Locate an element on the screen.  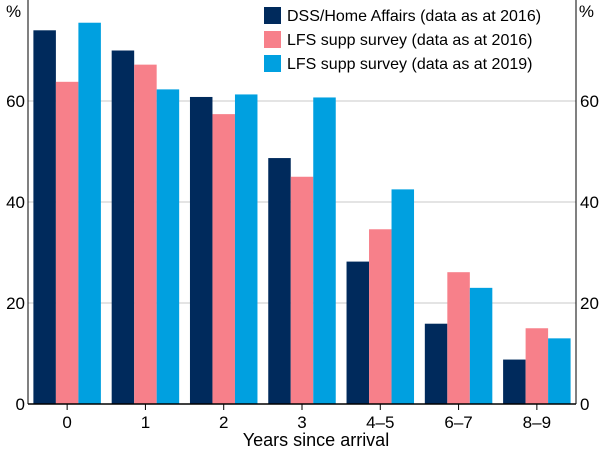
y-tick-label-right: 60 is located at coordinates (589, 101).